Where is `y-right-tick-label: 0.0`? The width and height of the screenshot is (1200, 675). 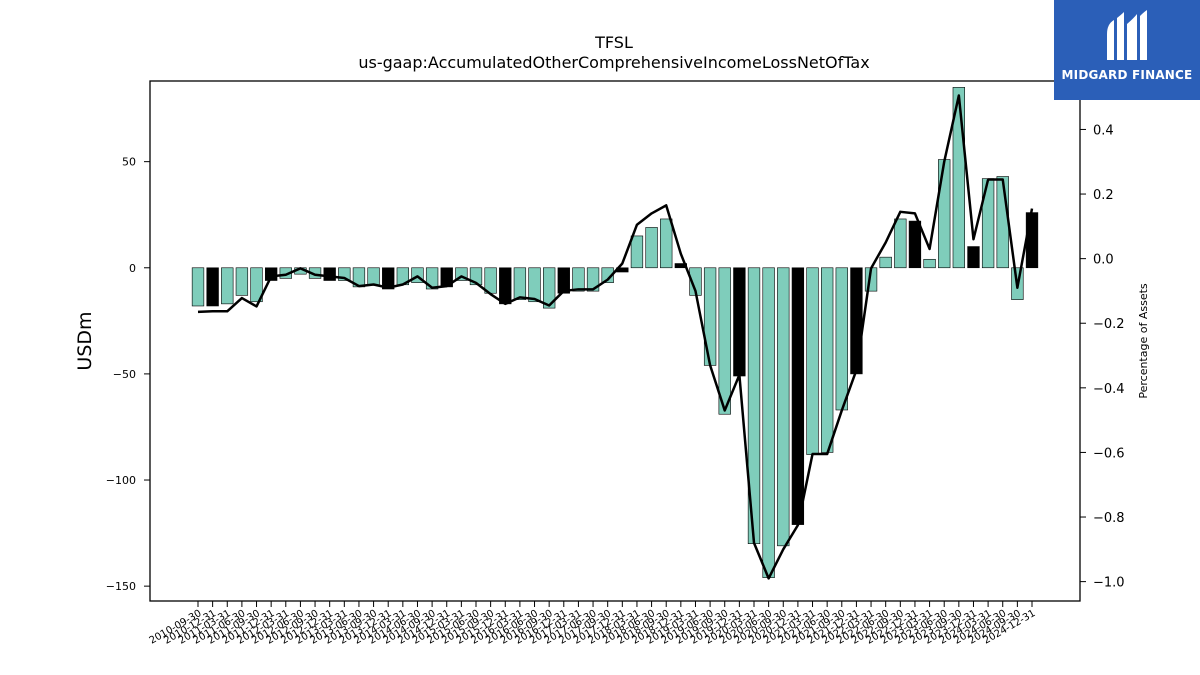 y-right-tick-label: 0.0 is located at coordinates (1103, 260).